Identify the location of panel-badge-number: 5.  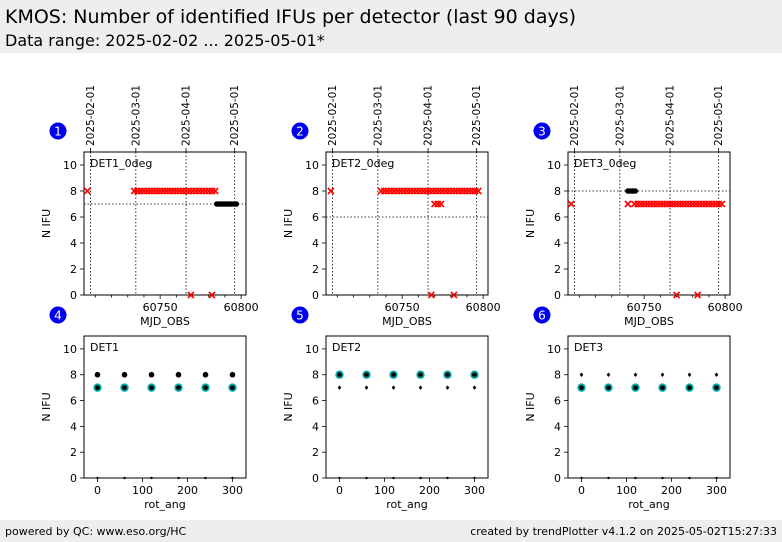
(300, 316).